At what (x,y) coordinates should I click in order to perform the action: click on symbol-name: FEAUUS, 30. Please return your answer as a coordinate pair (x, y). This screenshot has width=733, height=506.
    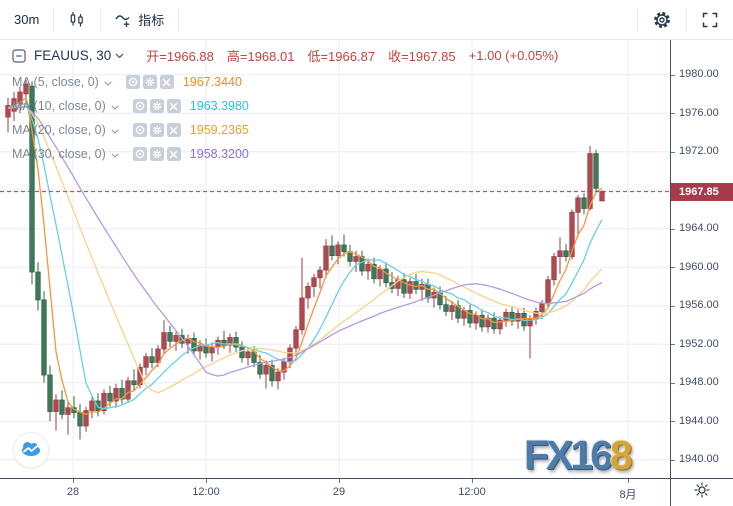
    Looking at the image, I should click on (73, 55).